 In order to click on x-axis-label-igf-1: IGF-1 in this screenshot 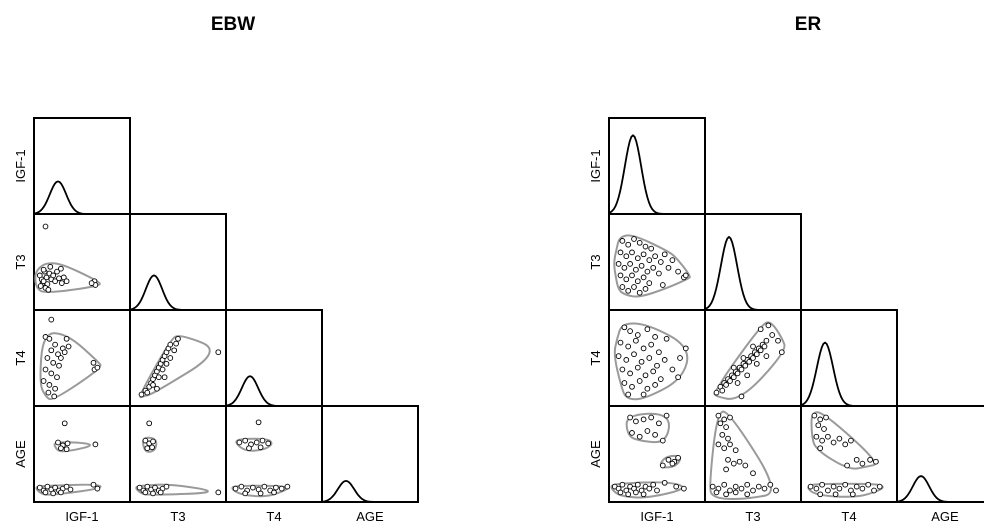, I will do `click(656, 516)`.